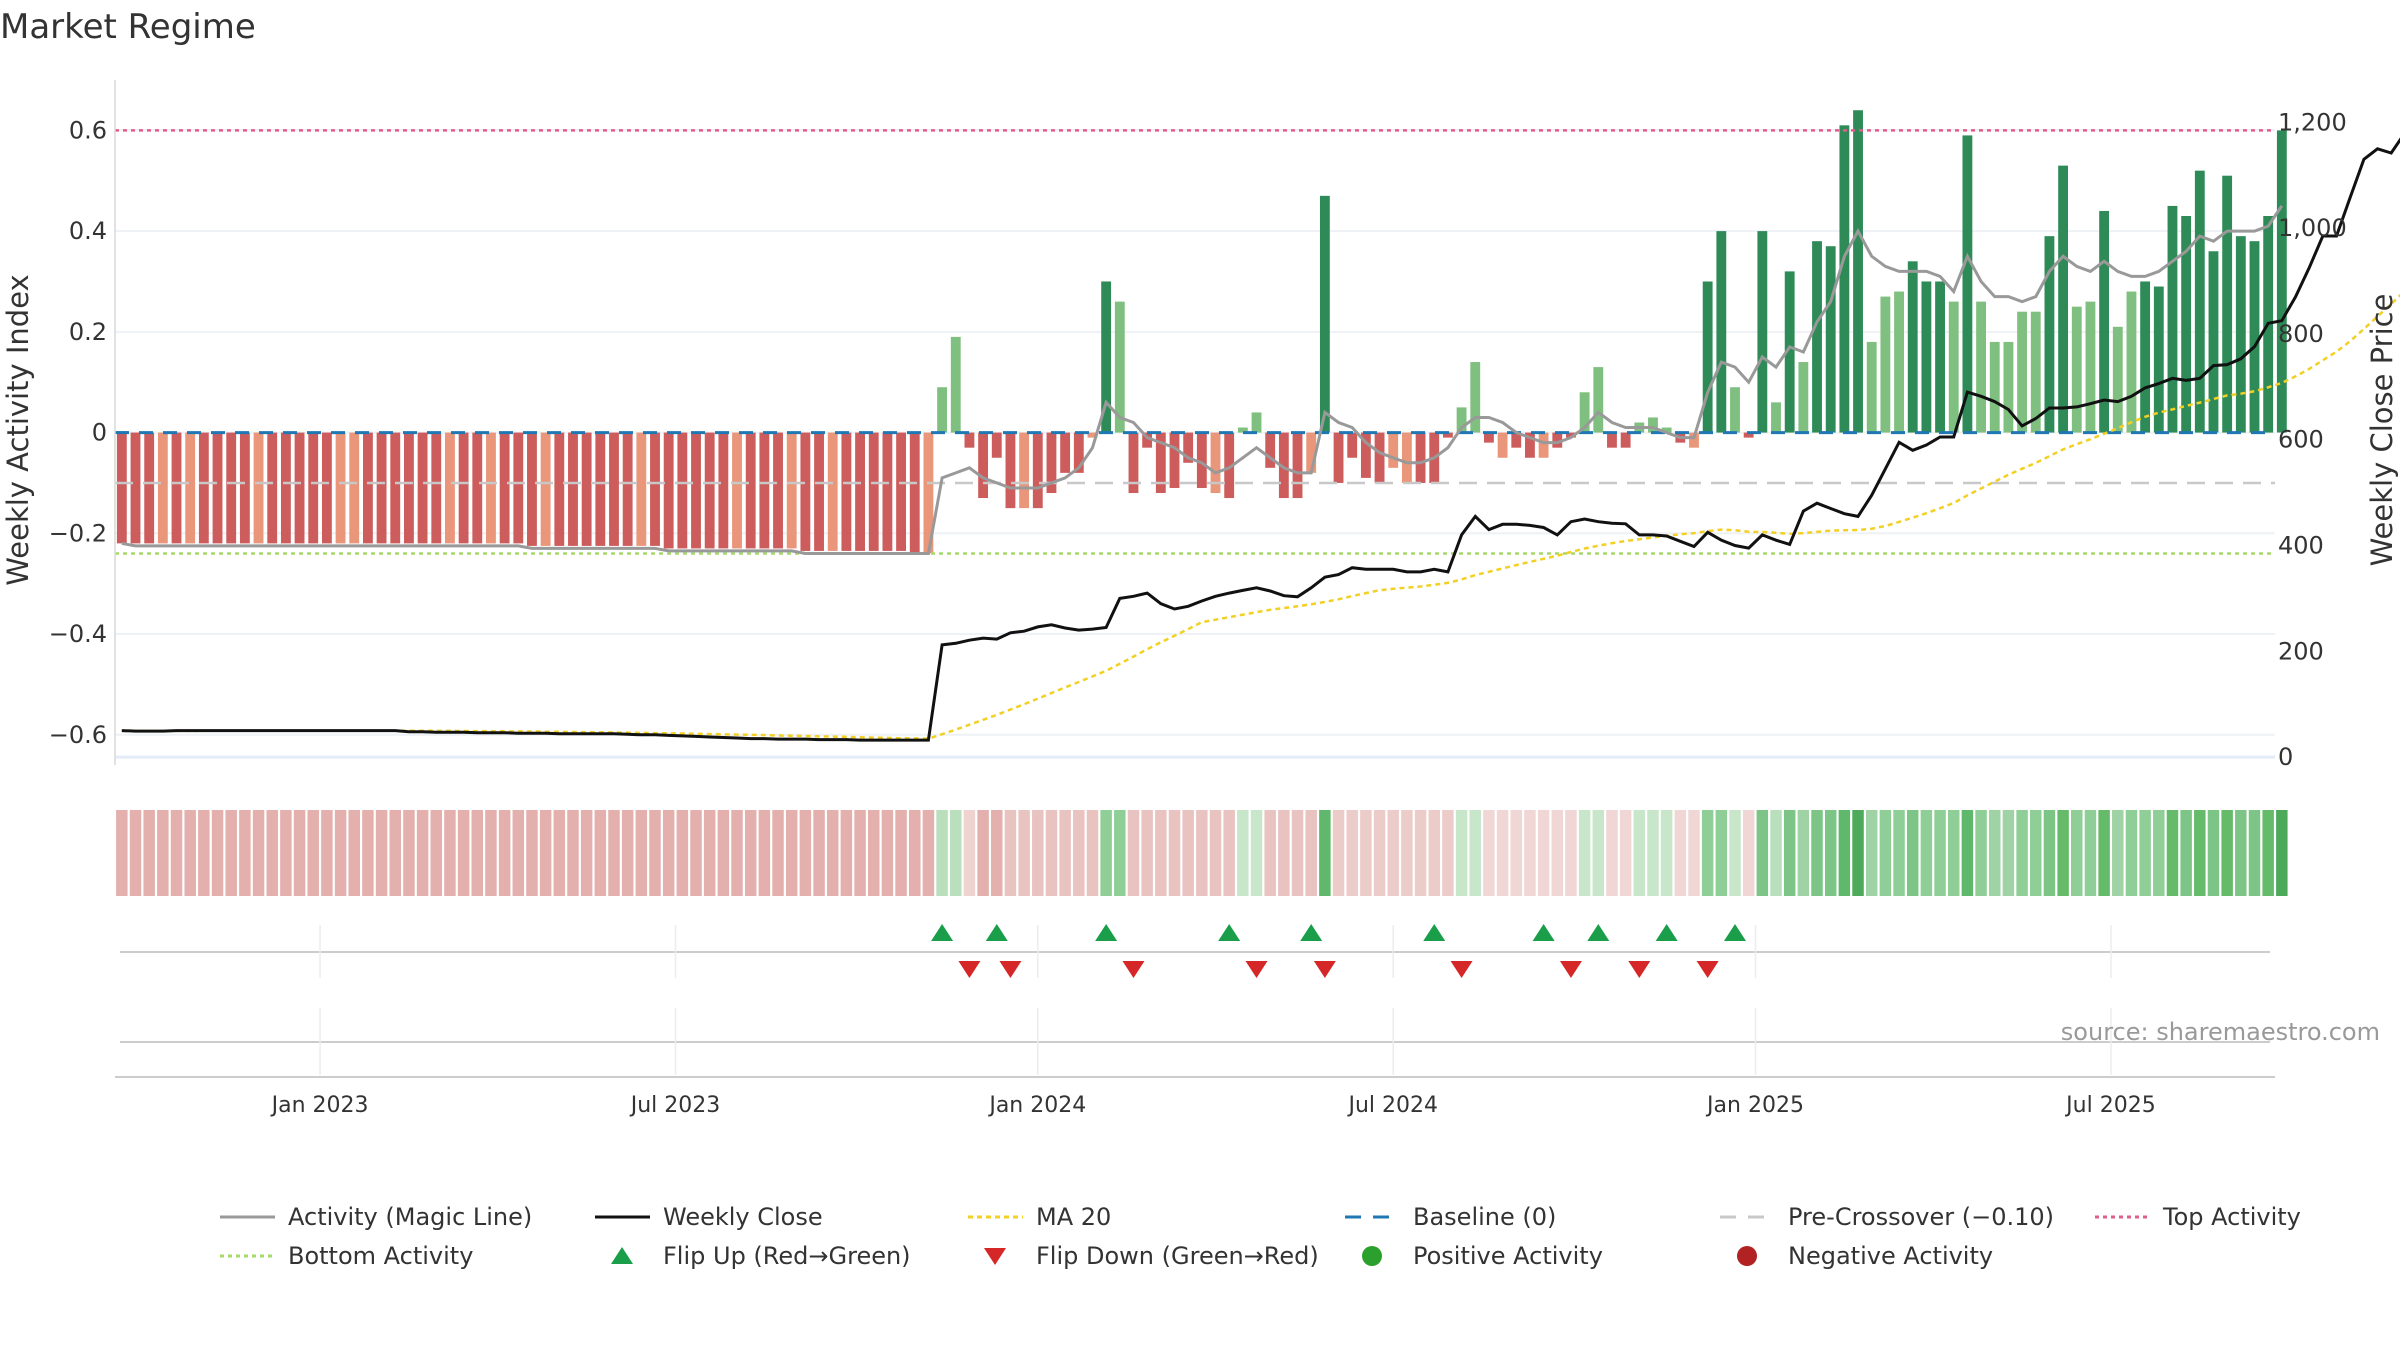 The width and height of the screenshot is (2400, 1350). I want to click on flip-markers, so click(1195, 999).